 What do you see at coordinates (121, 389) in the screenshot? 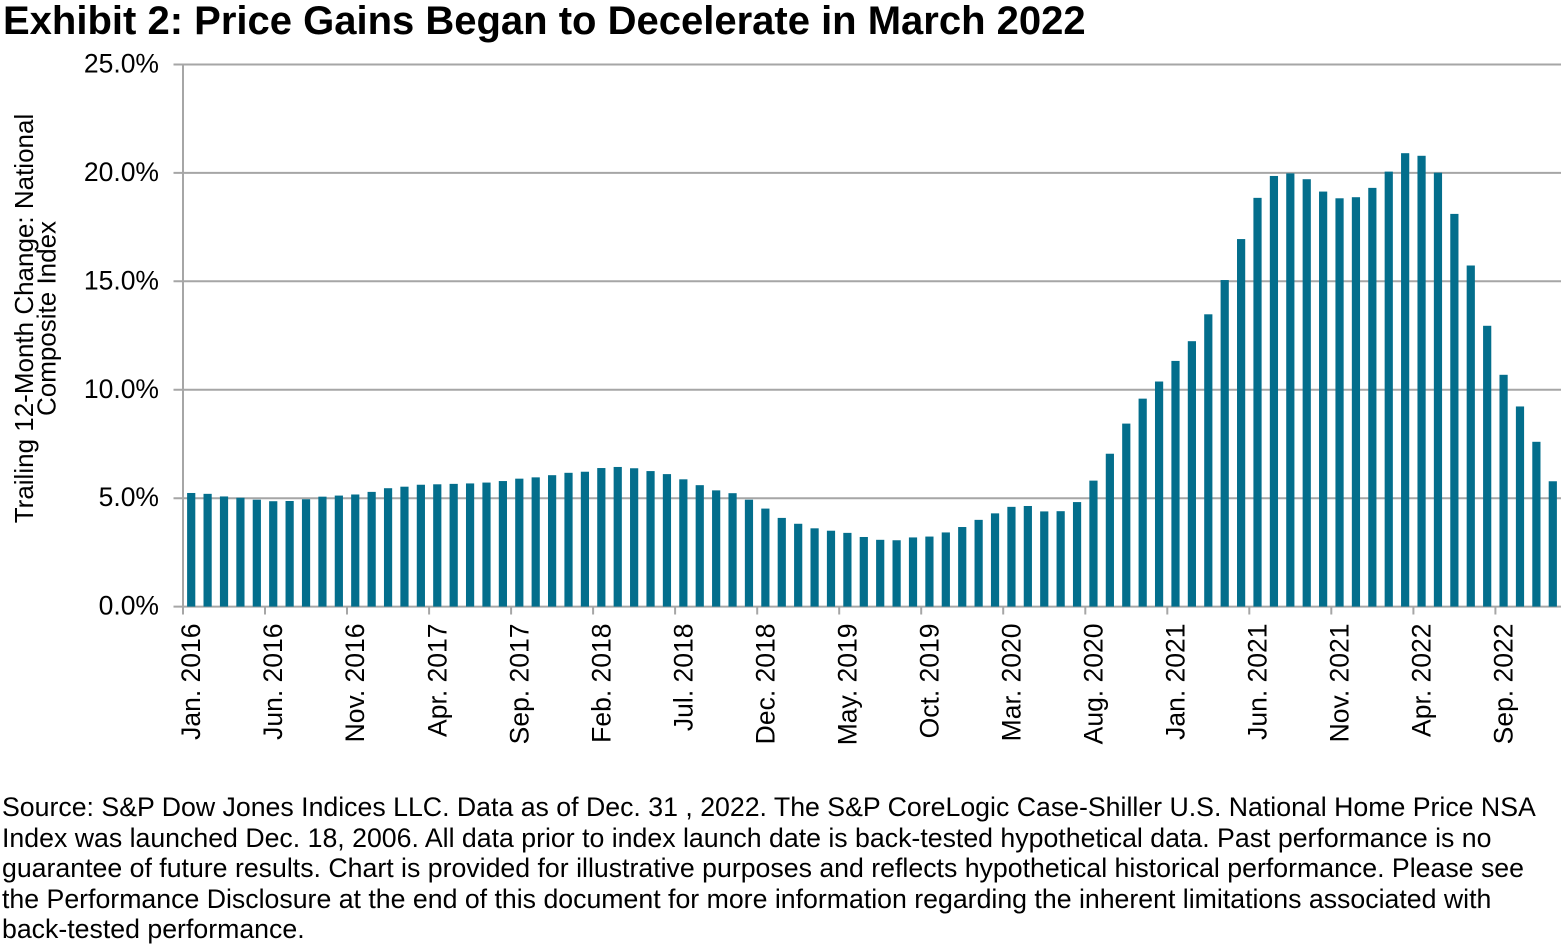
I see `svg-text: 10.0%` at bounding box center [121, 389].